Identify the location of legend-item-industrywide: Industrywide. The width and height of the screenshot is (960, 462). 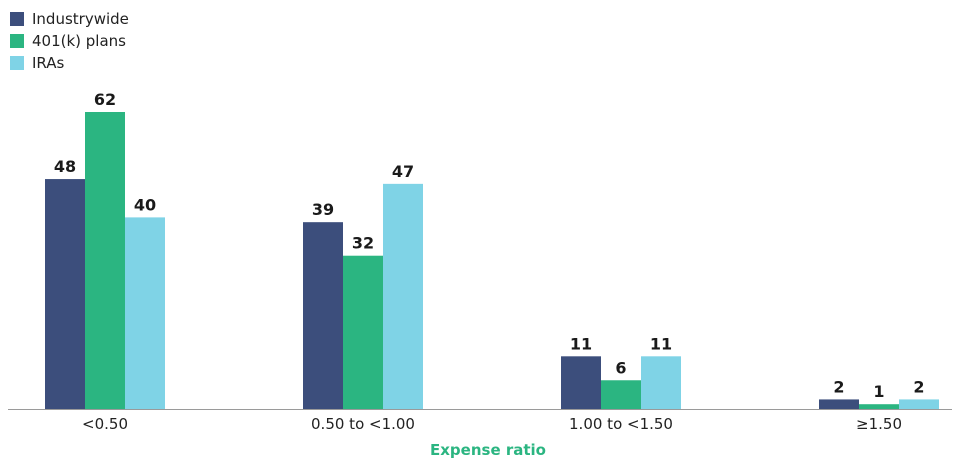
(69, 19).